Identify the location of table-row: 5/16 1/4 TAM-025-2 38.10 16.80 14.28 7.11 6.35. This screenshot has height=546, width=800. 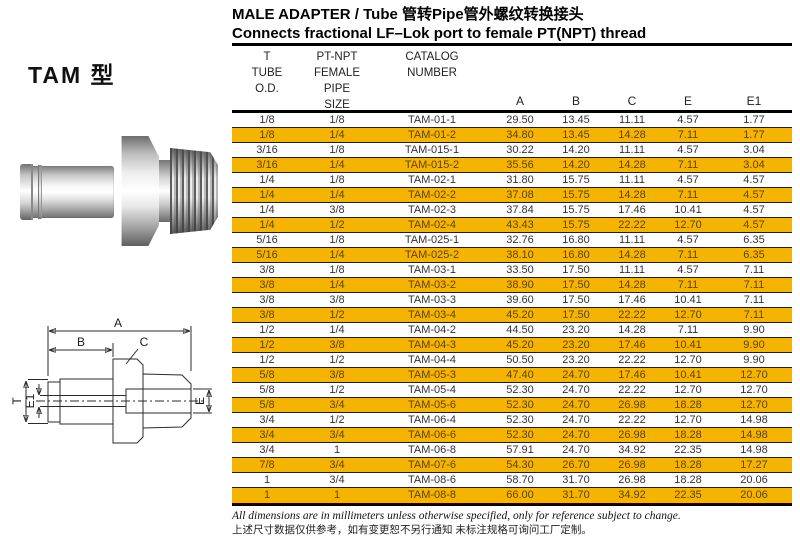
(512, 255).